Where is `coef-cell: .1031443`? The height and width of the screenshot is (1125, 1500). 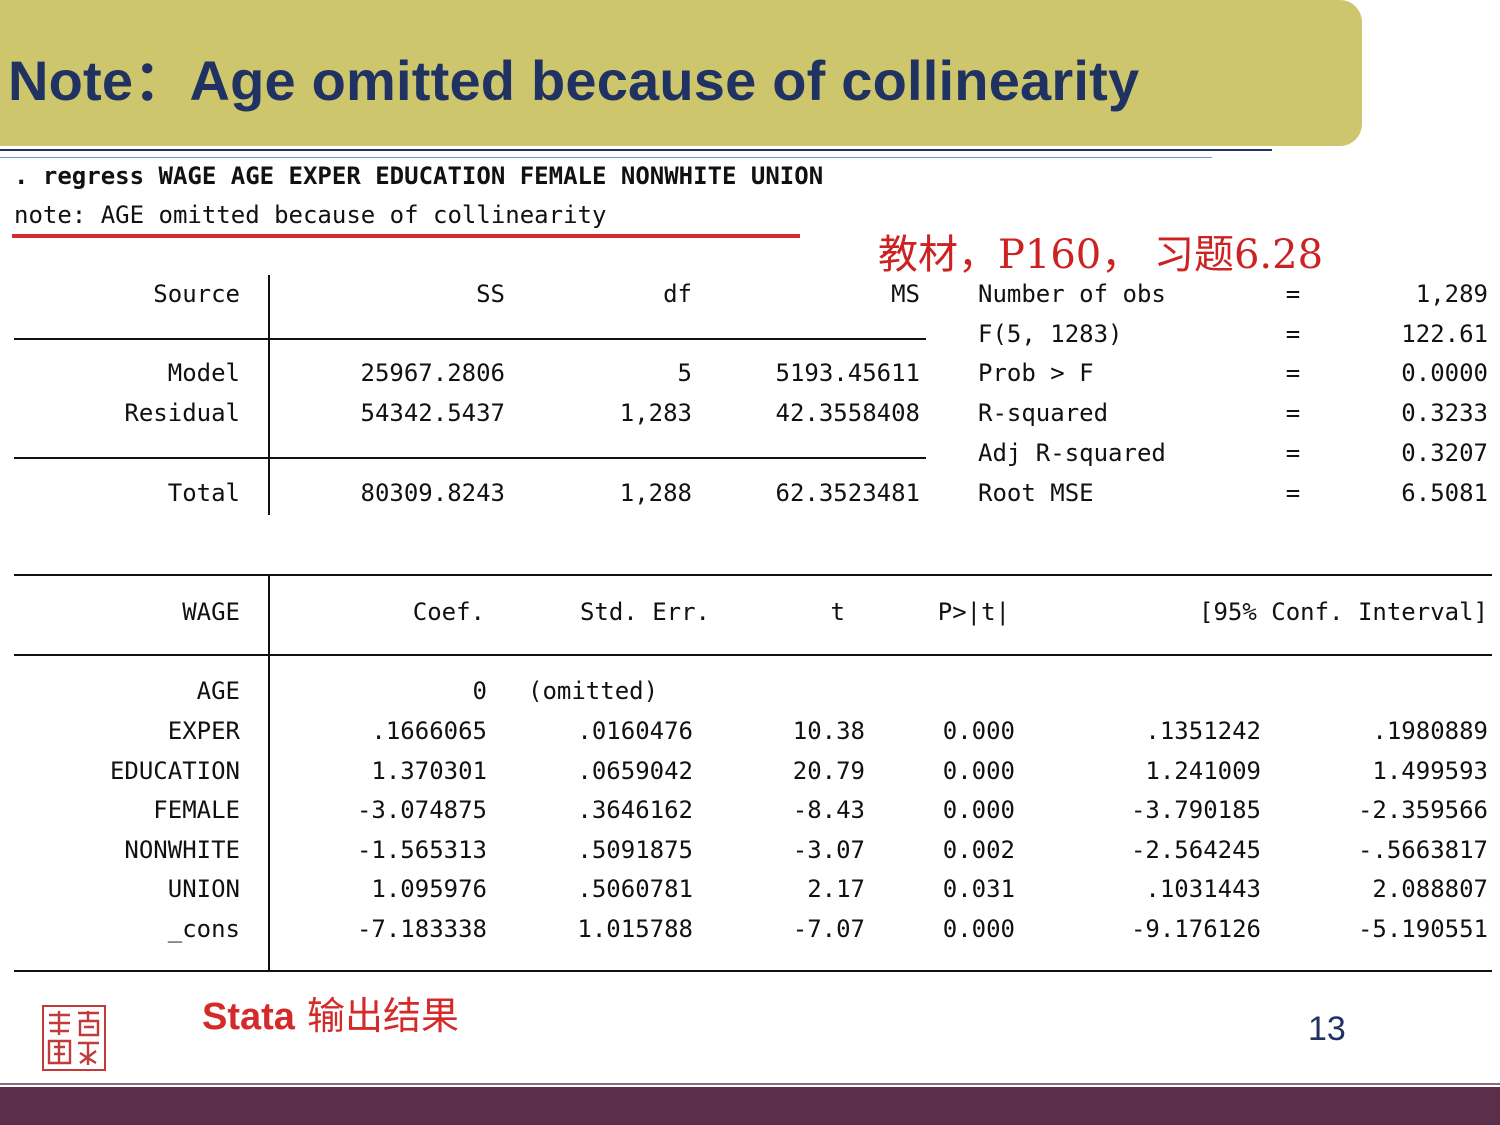 coef-cell: .1031443 is located at coordinates (1203, 889).